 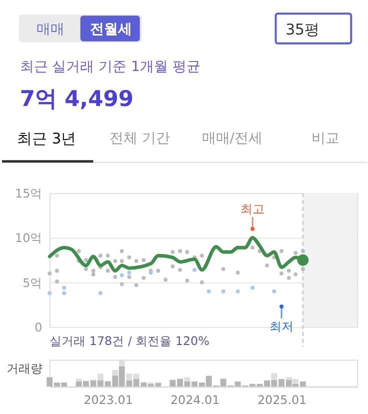 I want to click on text: 35평, so click(x=303, y=29).